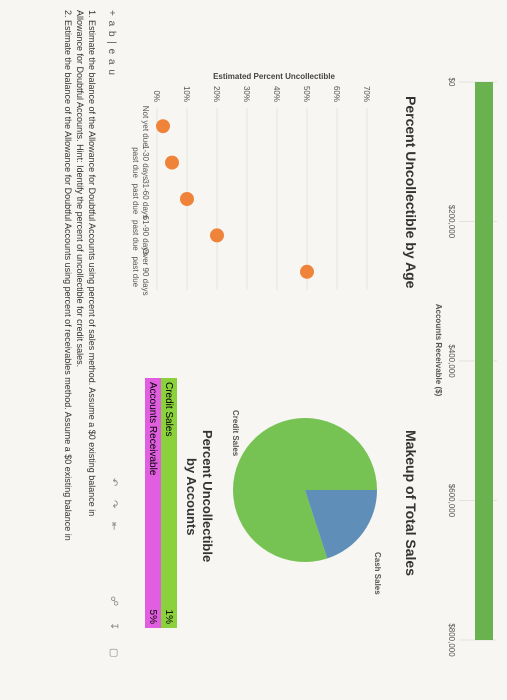 The image size is (507, 700). Describe the element at coordinates (113, 653) in the screenshot. I see `fullscreen-icon: ▢` at that location.